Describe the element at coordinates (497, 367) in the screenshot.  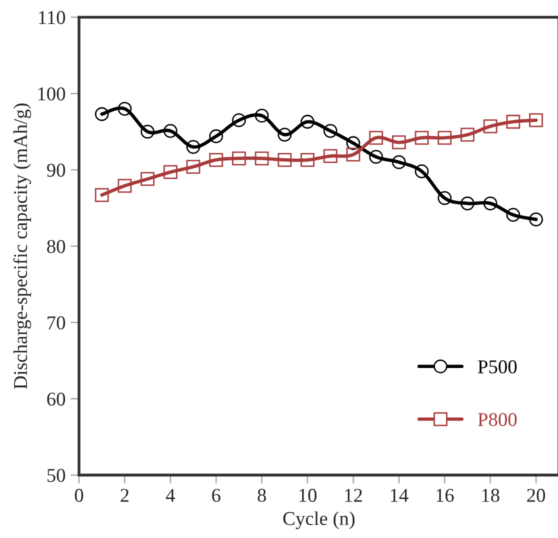
I see `legend-label: P500` at that location.